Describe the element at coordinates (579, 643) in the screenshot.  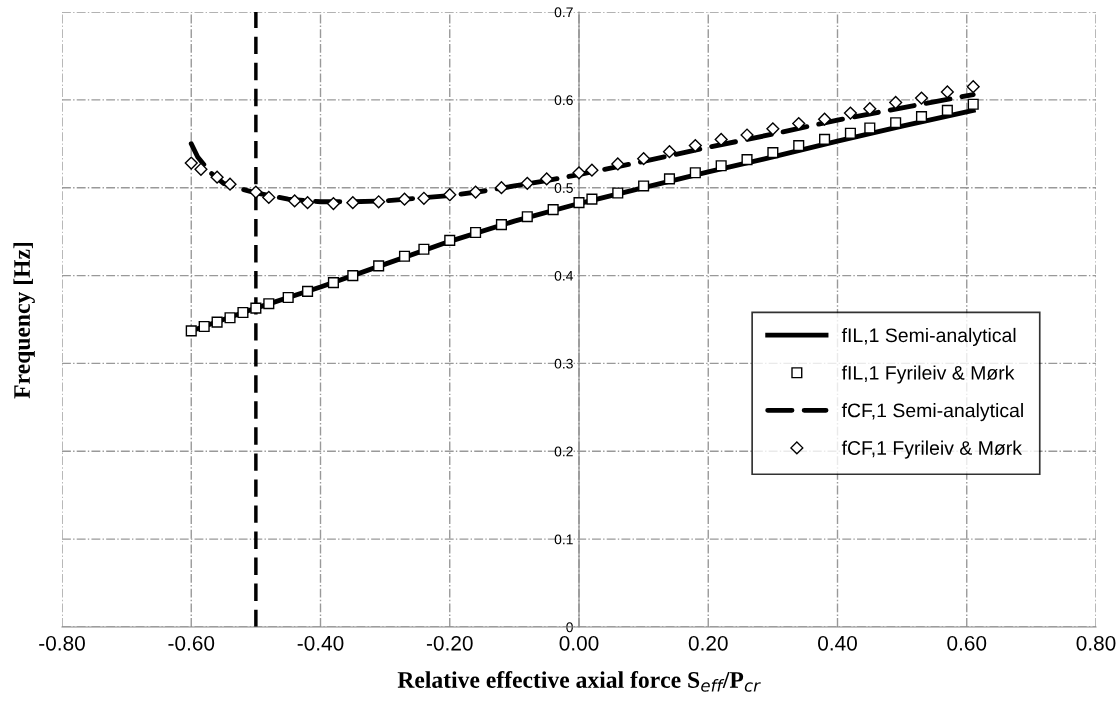
I see `x-tick-label: 0.00` at that location.